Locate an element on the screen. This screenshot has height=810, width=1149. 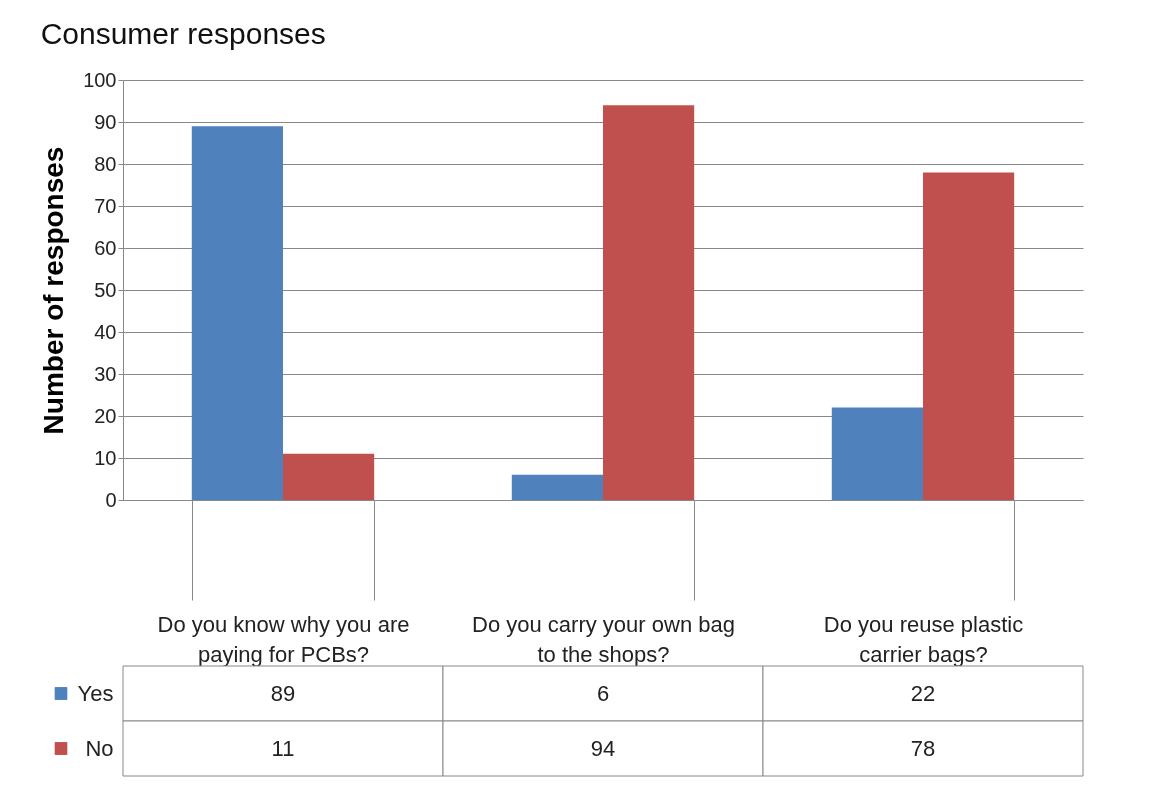
data-label: 22 is located at coordinates (923, 693).